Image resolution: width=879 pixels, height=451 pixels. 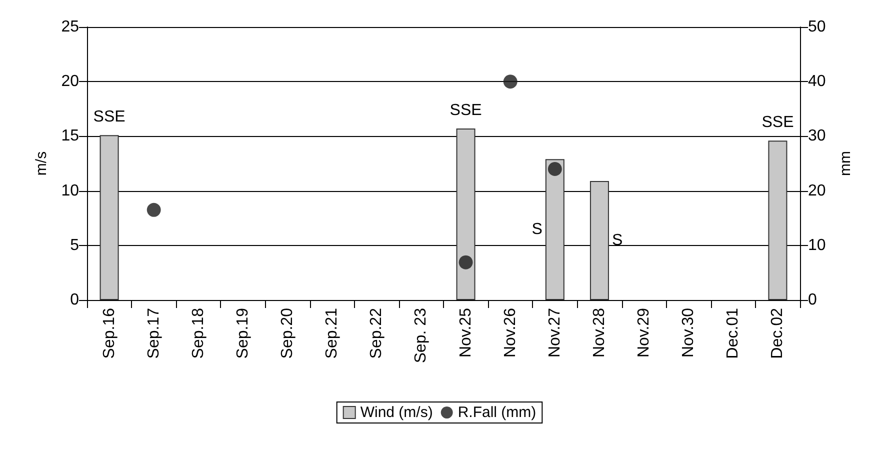 I want to click on y-tick-label: 25, so click(x=70, y=27).